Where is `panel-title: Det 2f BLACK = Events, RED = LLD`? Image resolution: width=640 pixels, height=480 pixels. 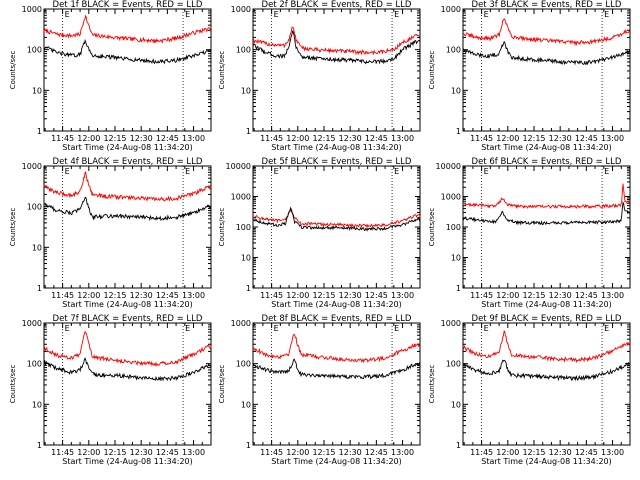 panel-title: Det 2f BLACK = Events, RED = LLD is located at coordinates (337, 5).